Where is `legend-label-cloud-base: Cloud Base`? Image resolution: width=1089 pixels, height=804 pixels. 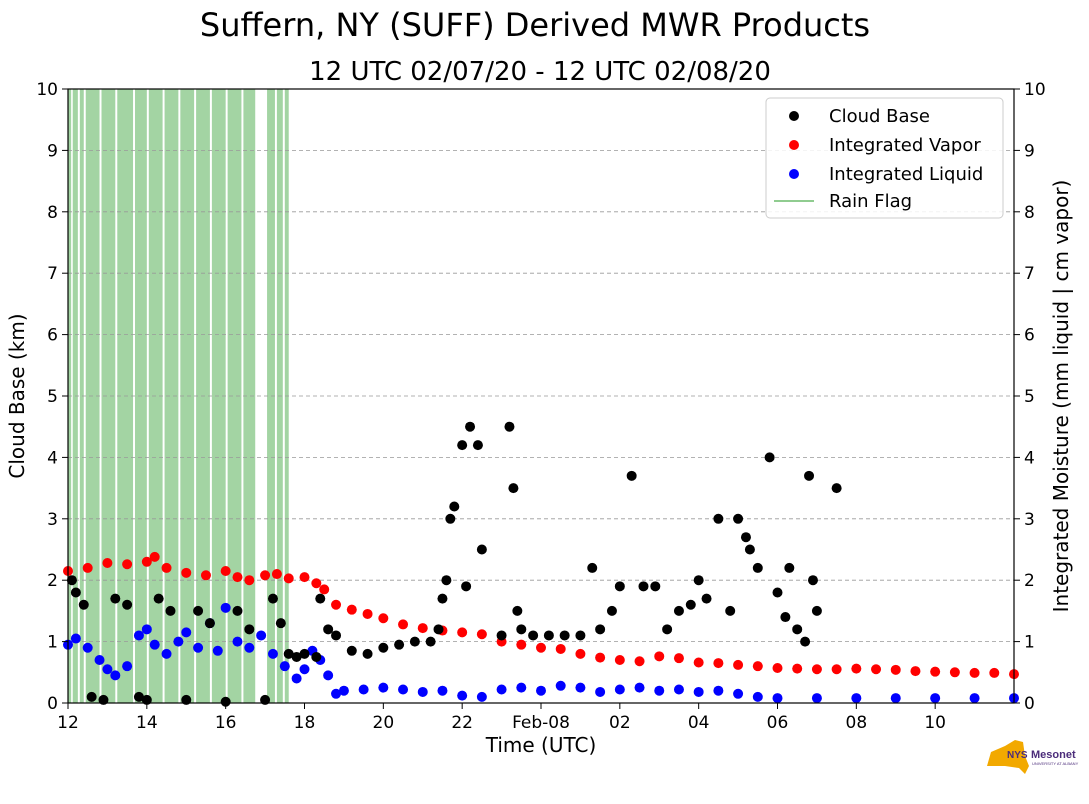
legend-label-cloud-base: Cloud Base is located at coordinates (879, 116).